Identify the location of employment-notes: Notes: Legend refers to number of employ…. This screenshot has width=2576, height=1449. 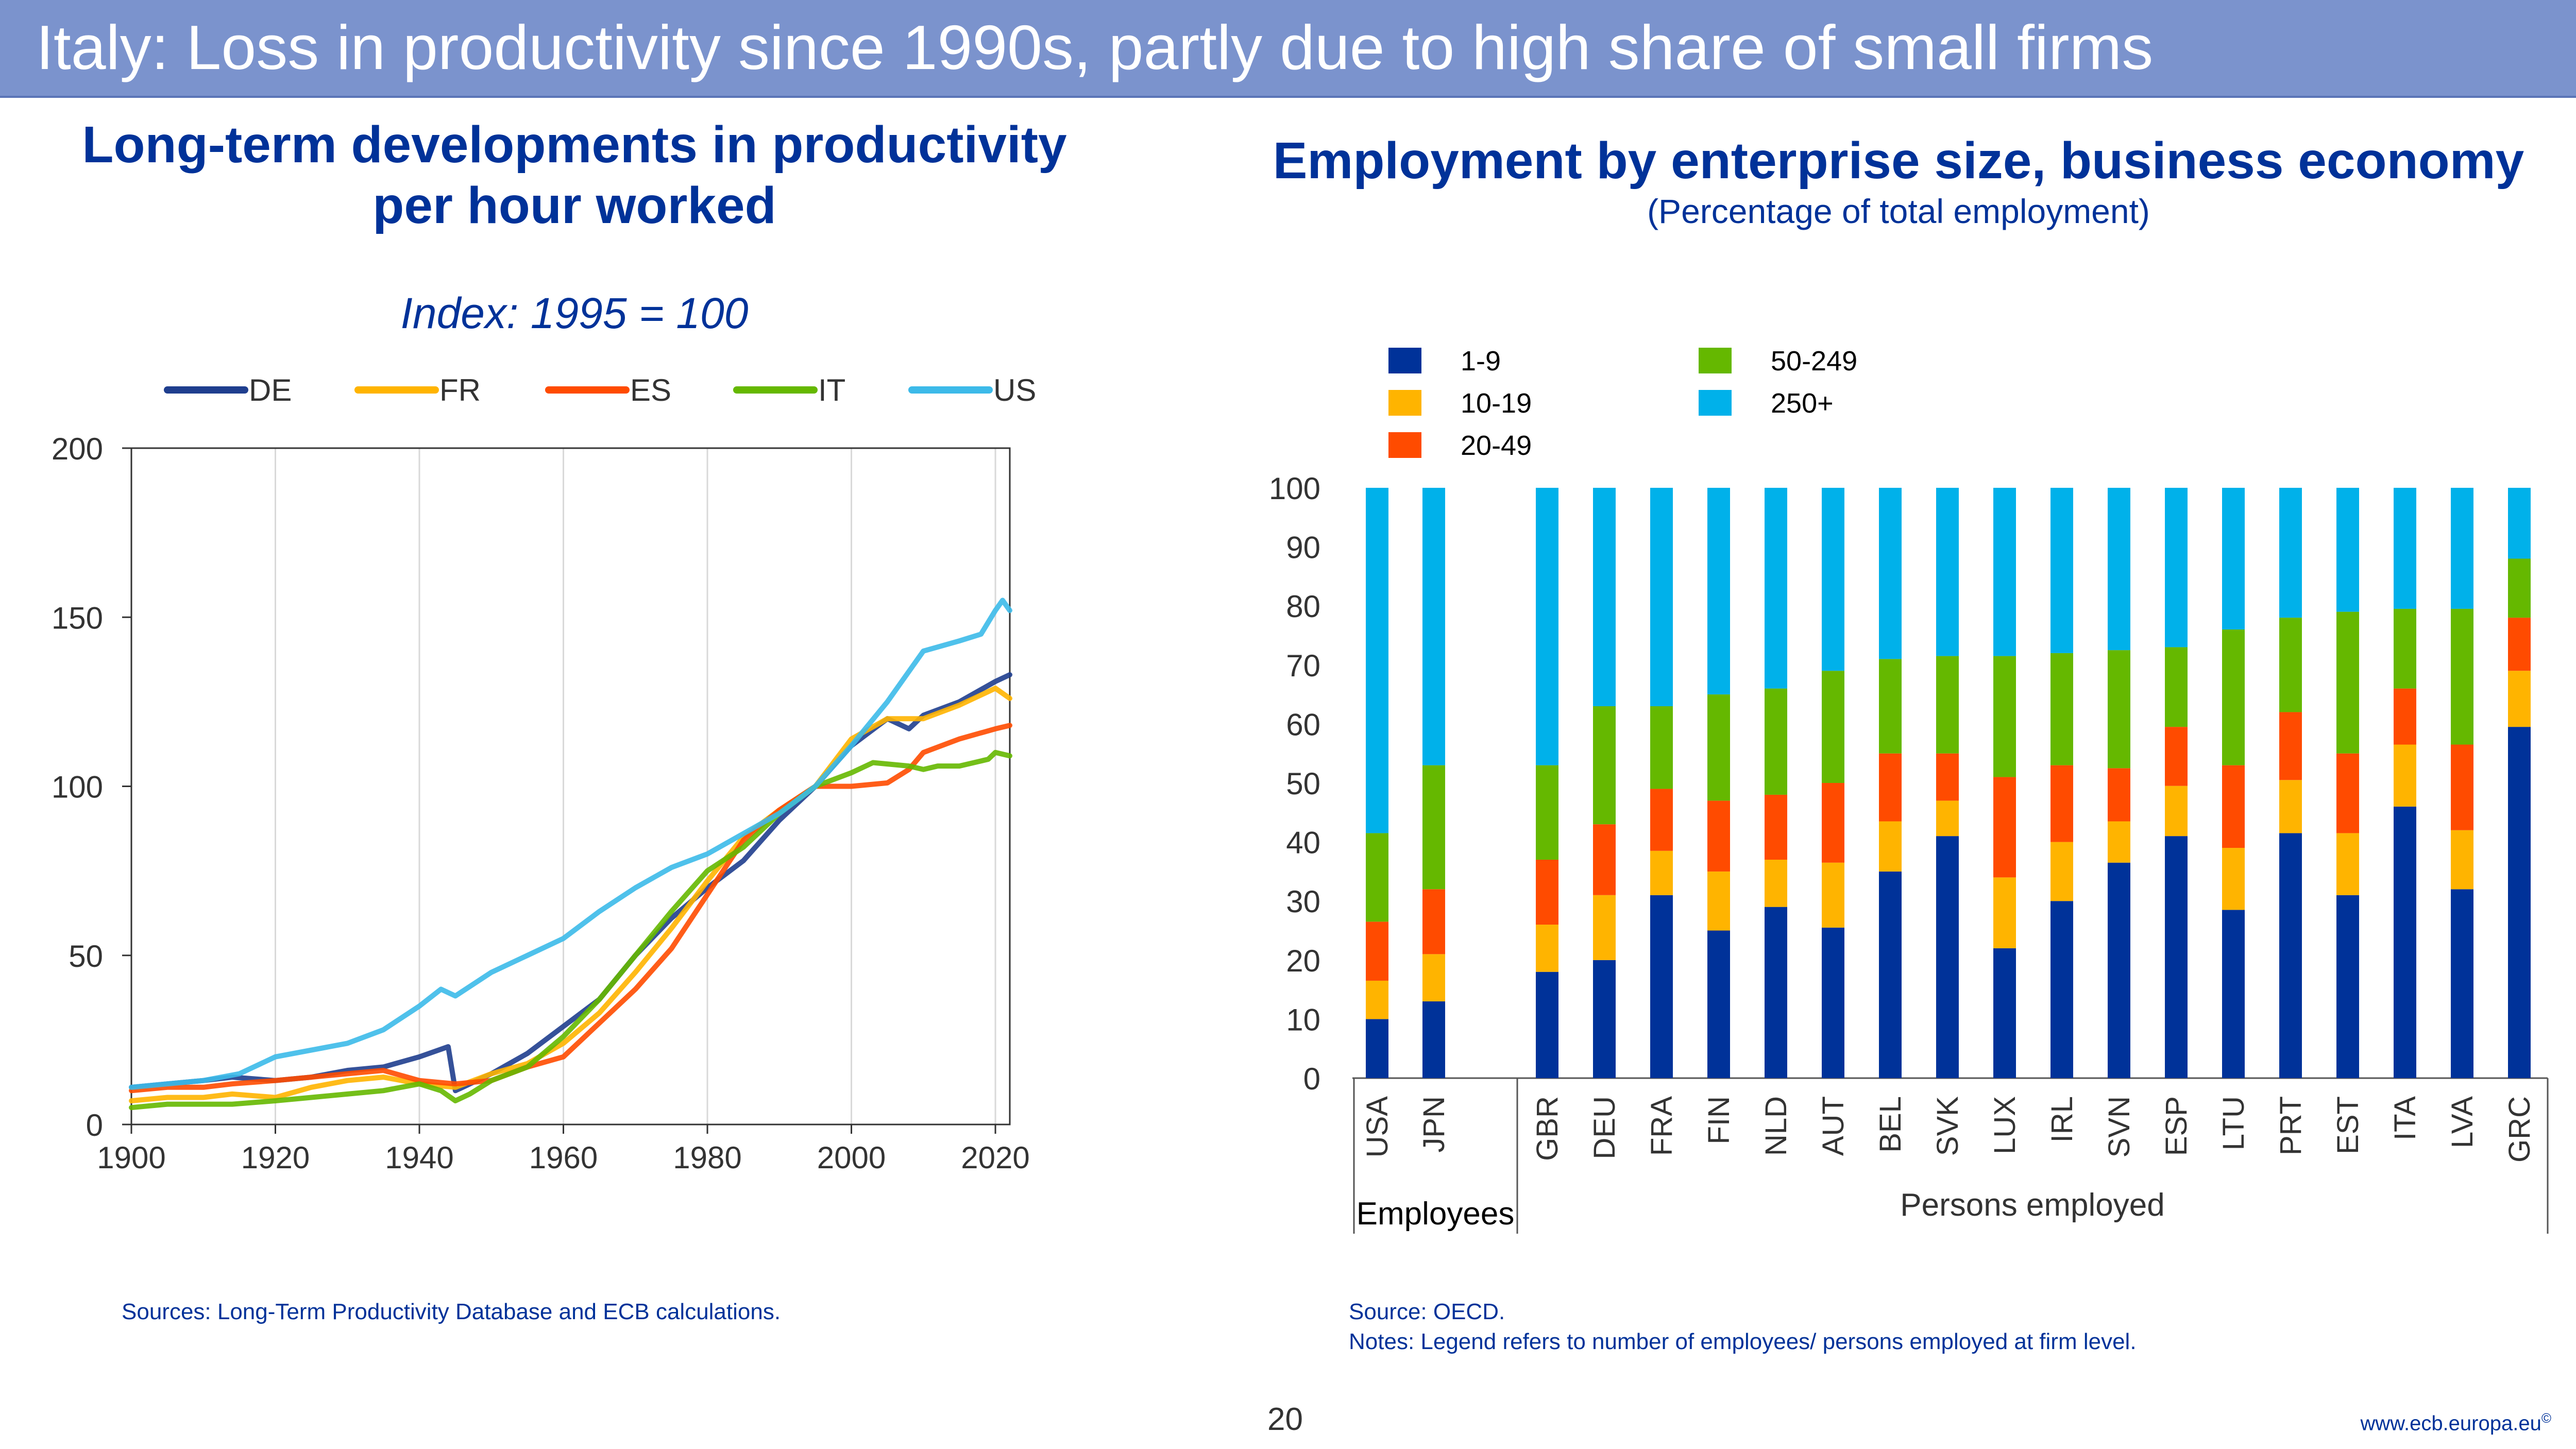
(1743, 1342).